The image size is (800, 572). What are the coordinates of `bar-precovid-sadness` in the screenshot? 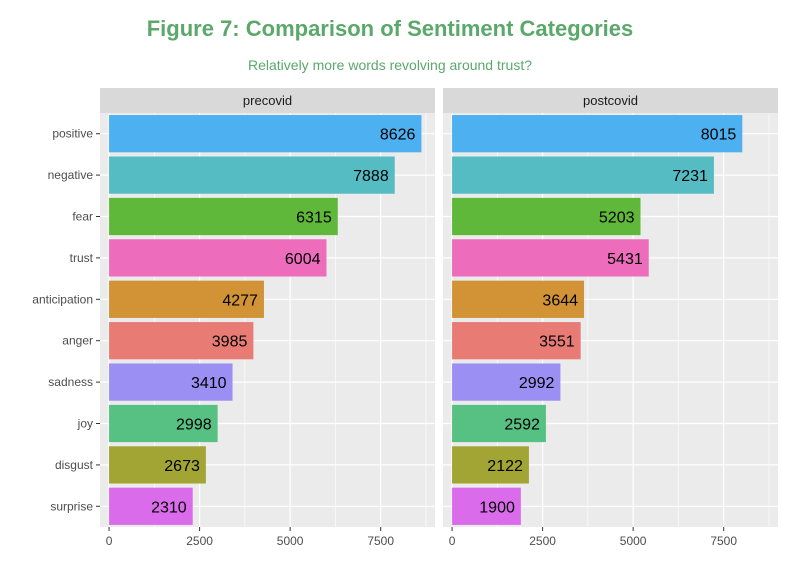 It's located at (171, 382).